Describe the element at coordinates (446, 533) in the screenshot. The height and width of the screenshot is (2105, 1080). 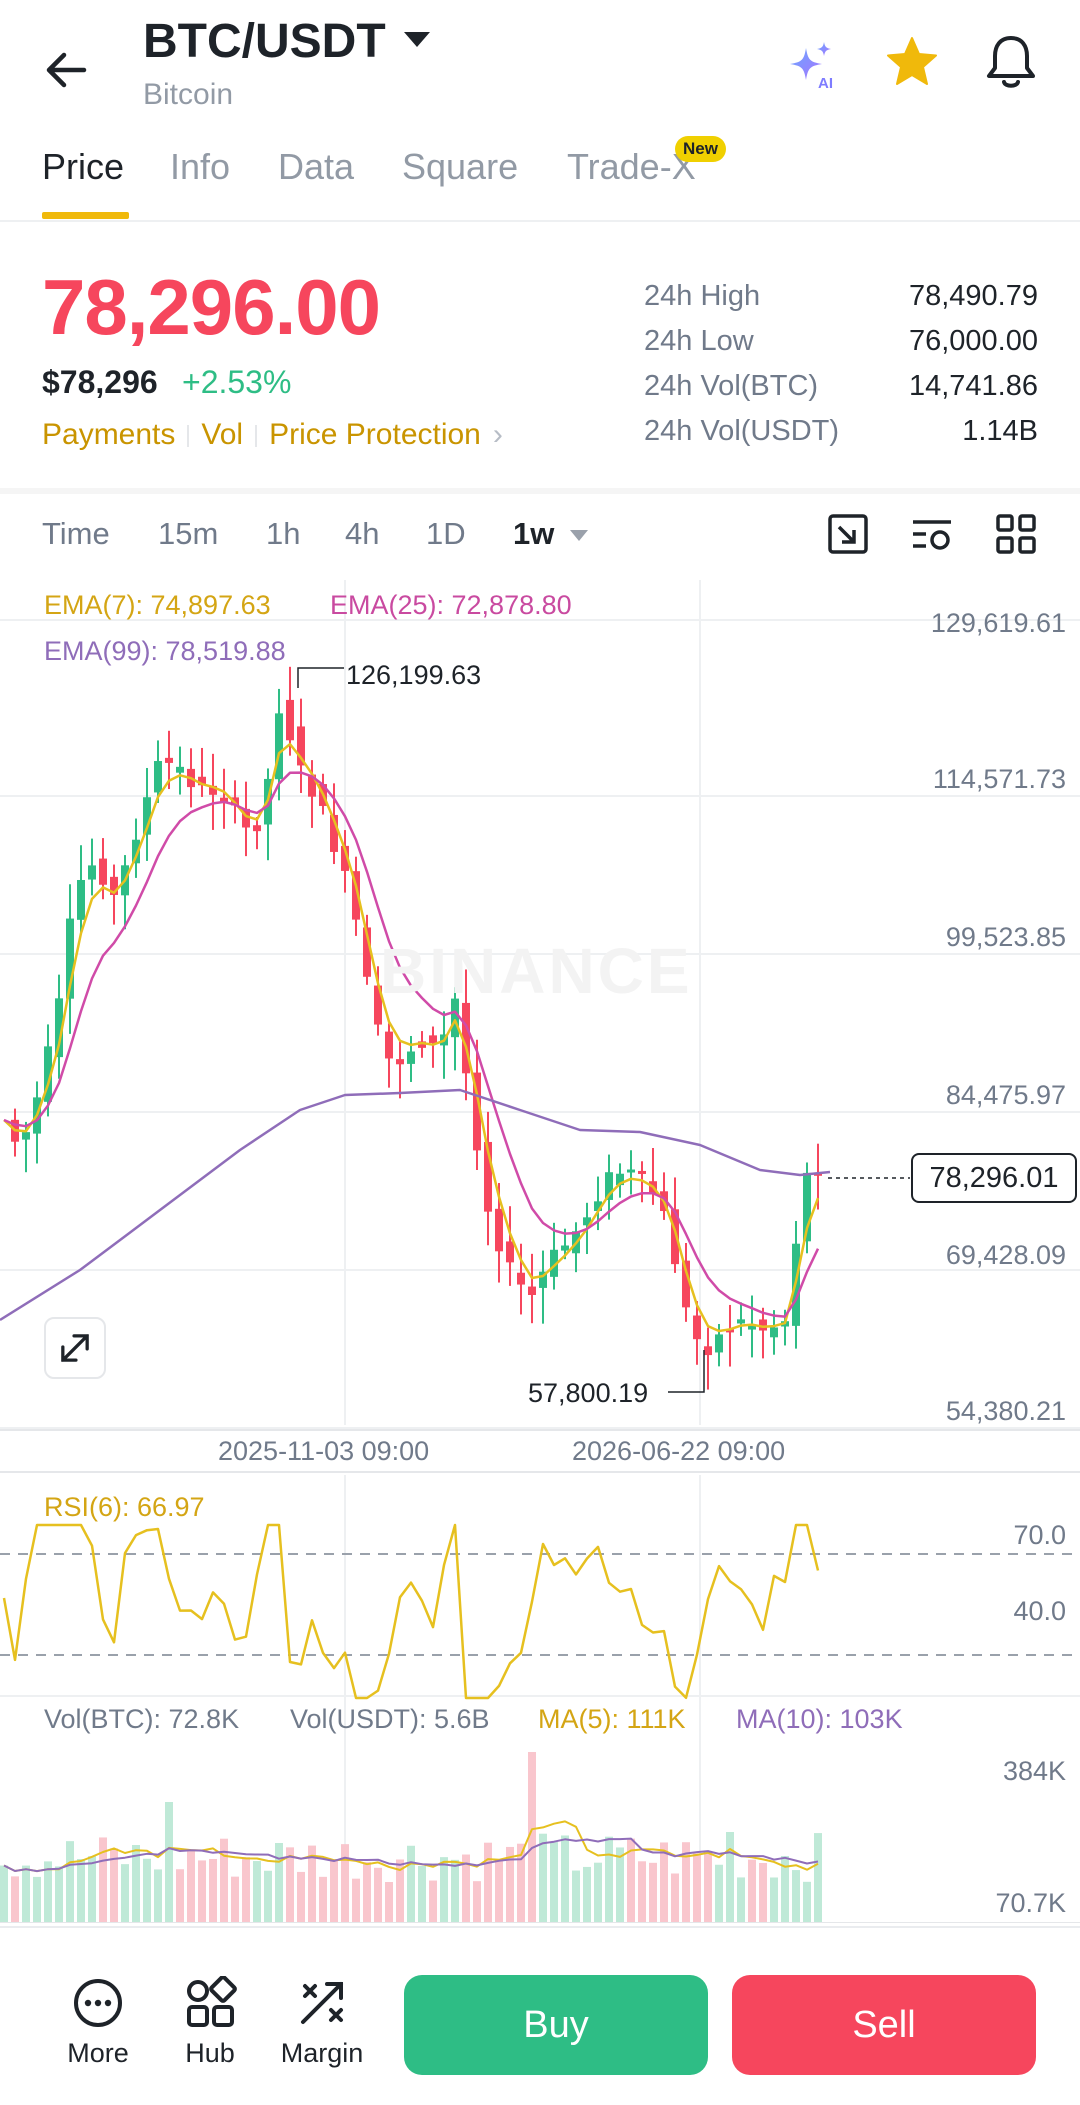
I see `interval-1d: 1D` at that location.